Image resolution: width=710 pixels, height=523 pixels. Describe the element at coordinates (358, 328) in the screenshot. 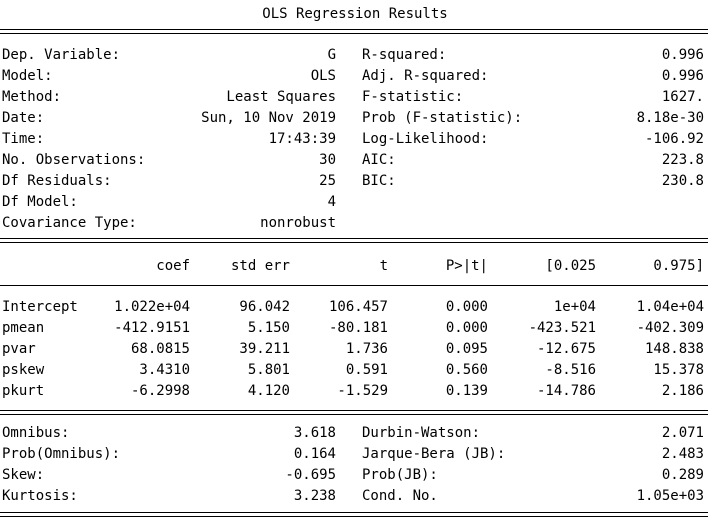

I see `table-cell: -80.181` at that location.